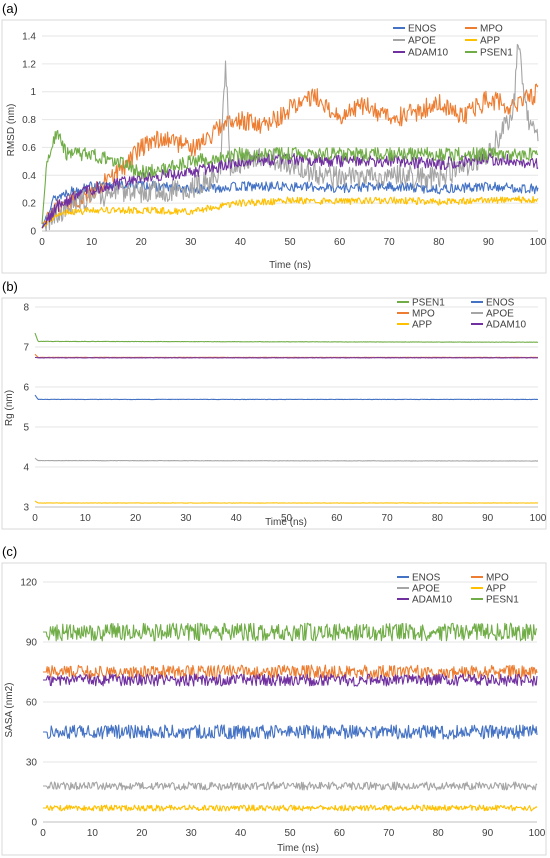  I want to click on chart-c-x-tick-label: 20, so click(142, 833).